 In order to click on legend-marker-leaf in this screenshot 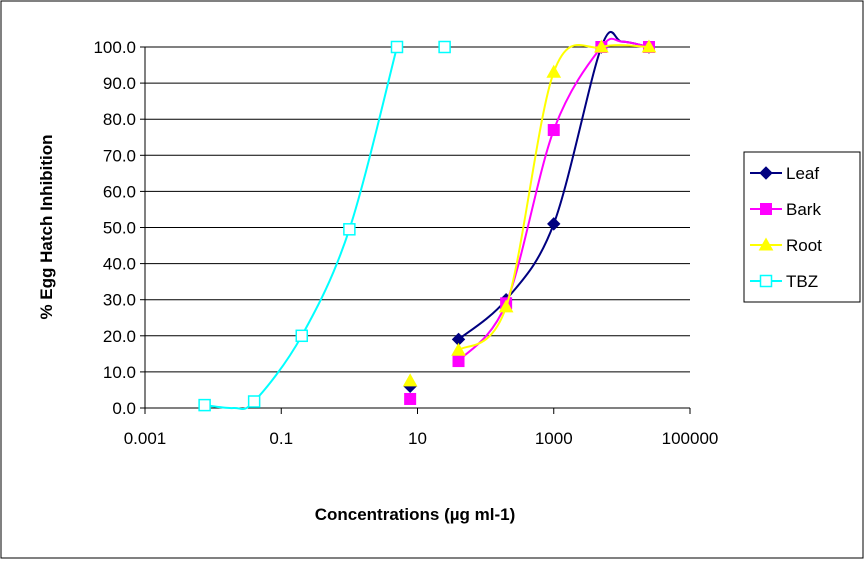, I will do `click(766, 173)`.